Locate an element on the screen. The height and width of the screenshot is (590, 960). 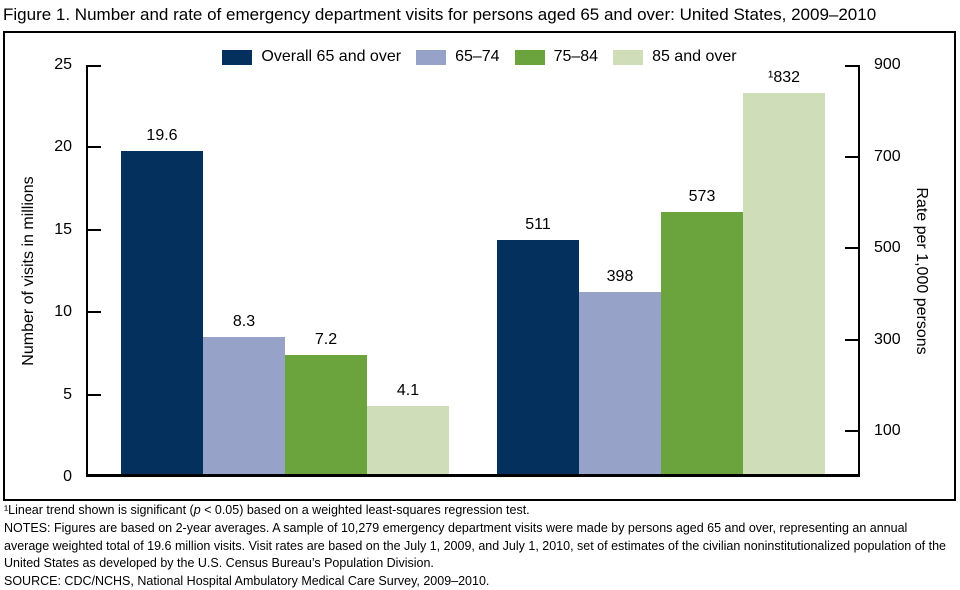
right-axis-line is located at coordinates (859, 271).